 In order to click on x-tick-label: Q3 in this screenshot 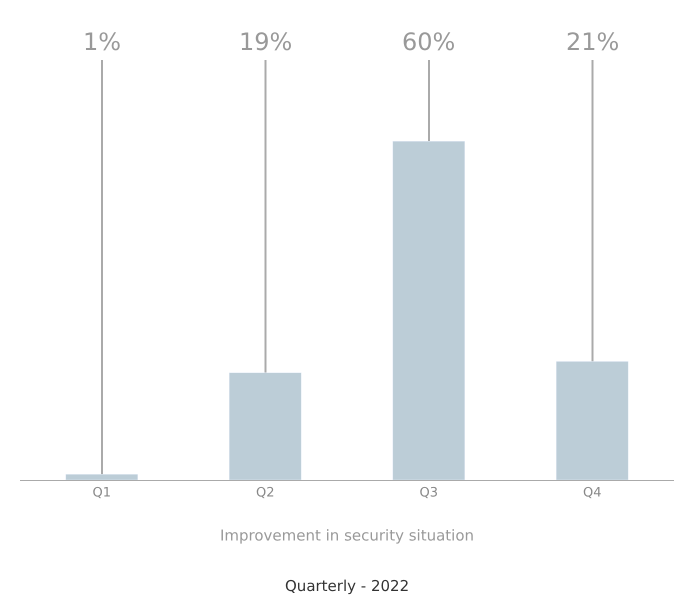, I will do `click(428, 493)`.